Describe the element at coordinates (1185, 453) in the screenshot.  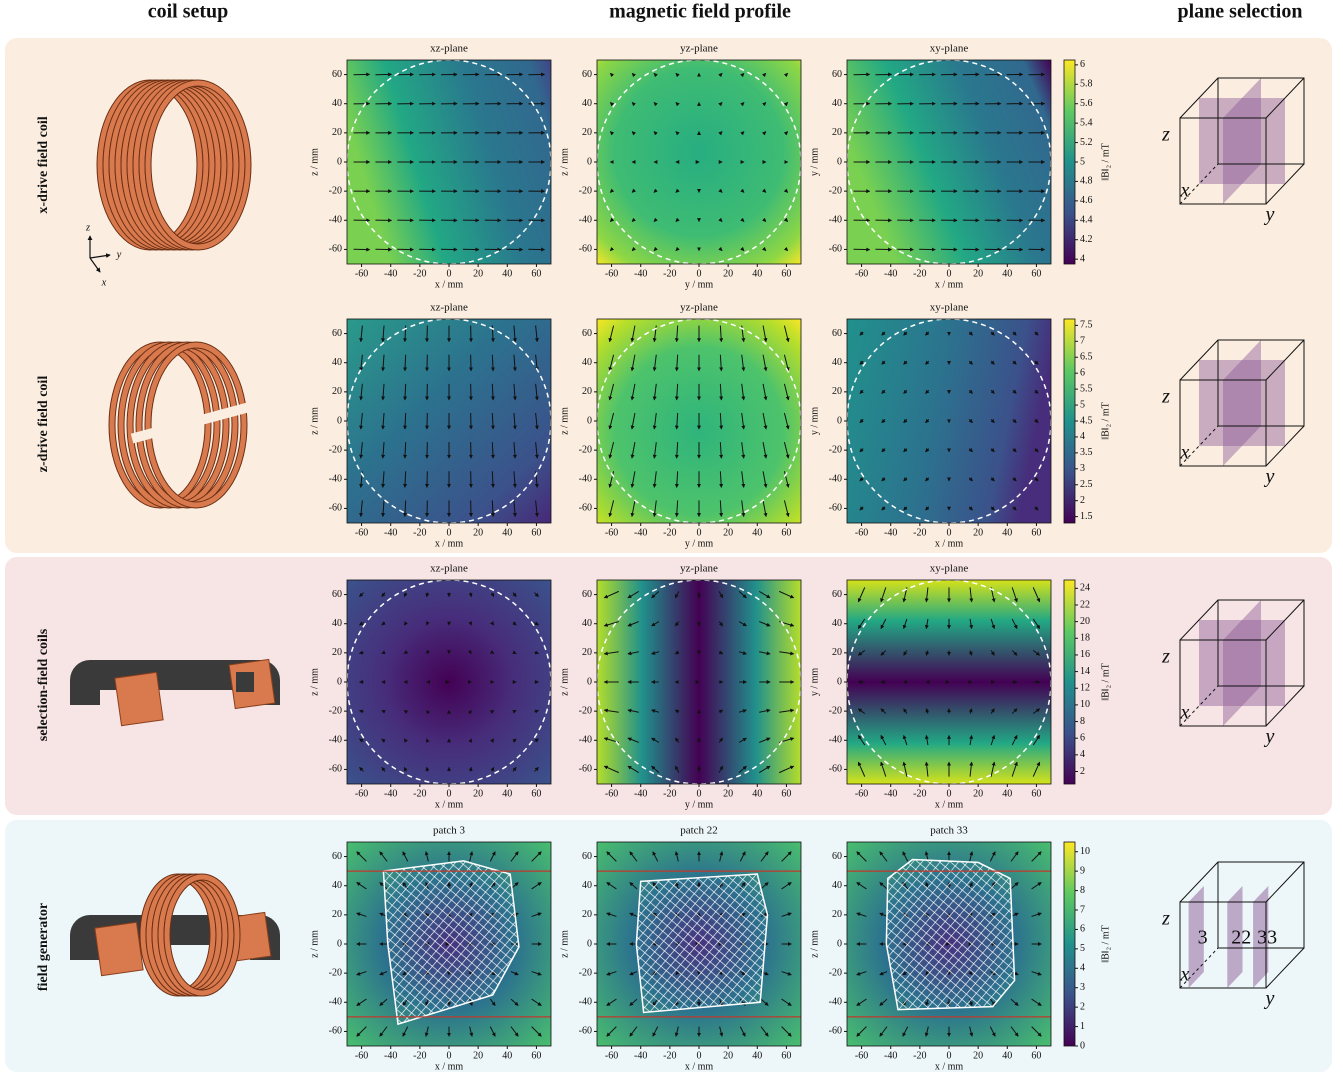
I see `cube-label: x` at that location.